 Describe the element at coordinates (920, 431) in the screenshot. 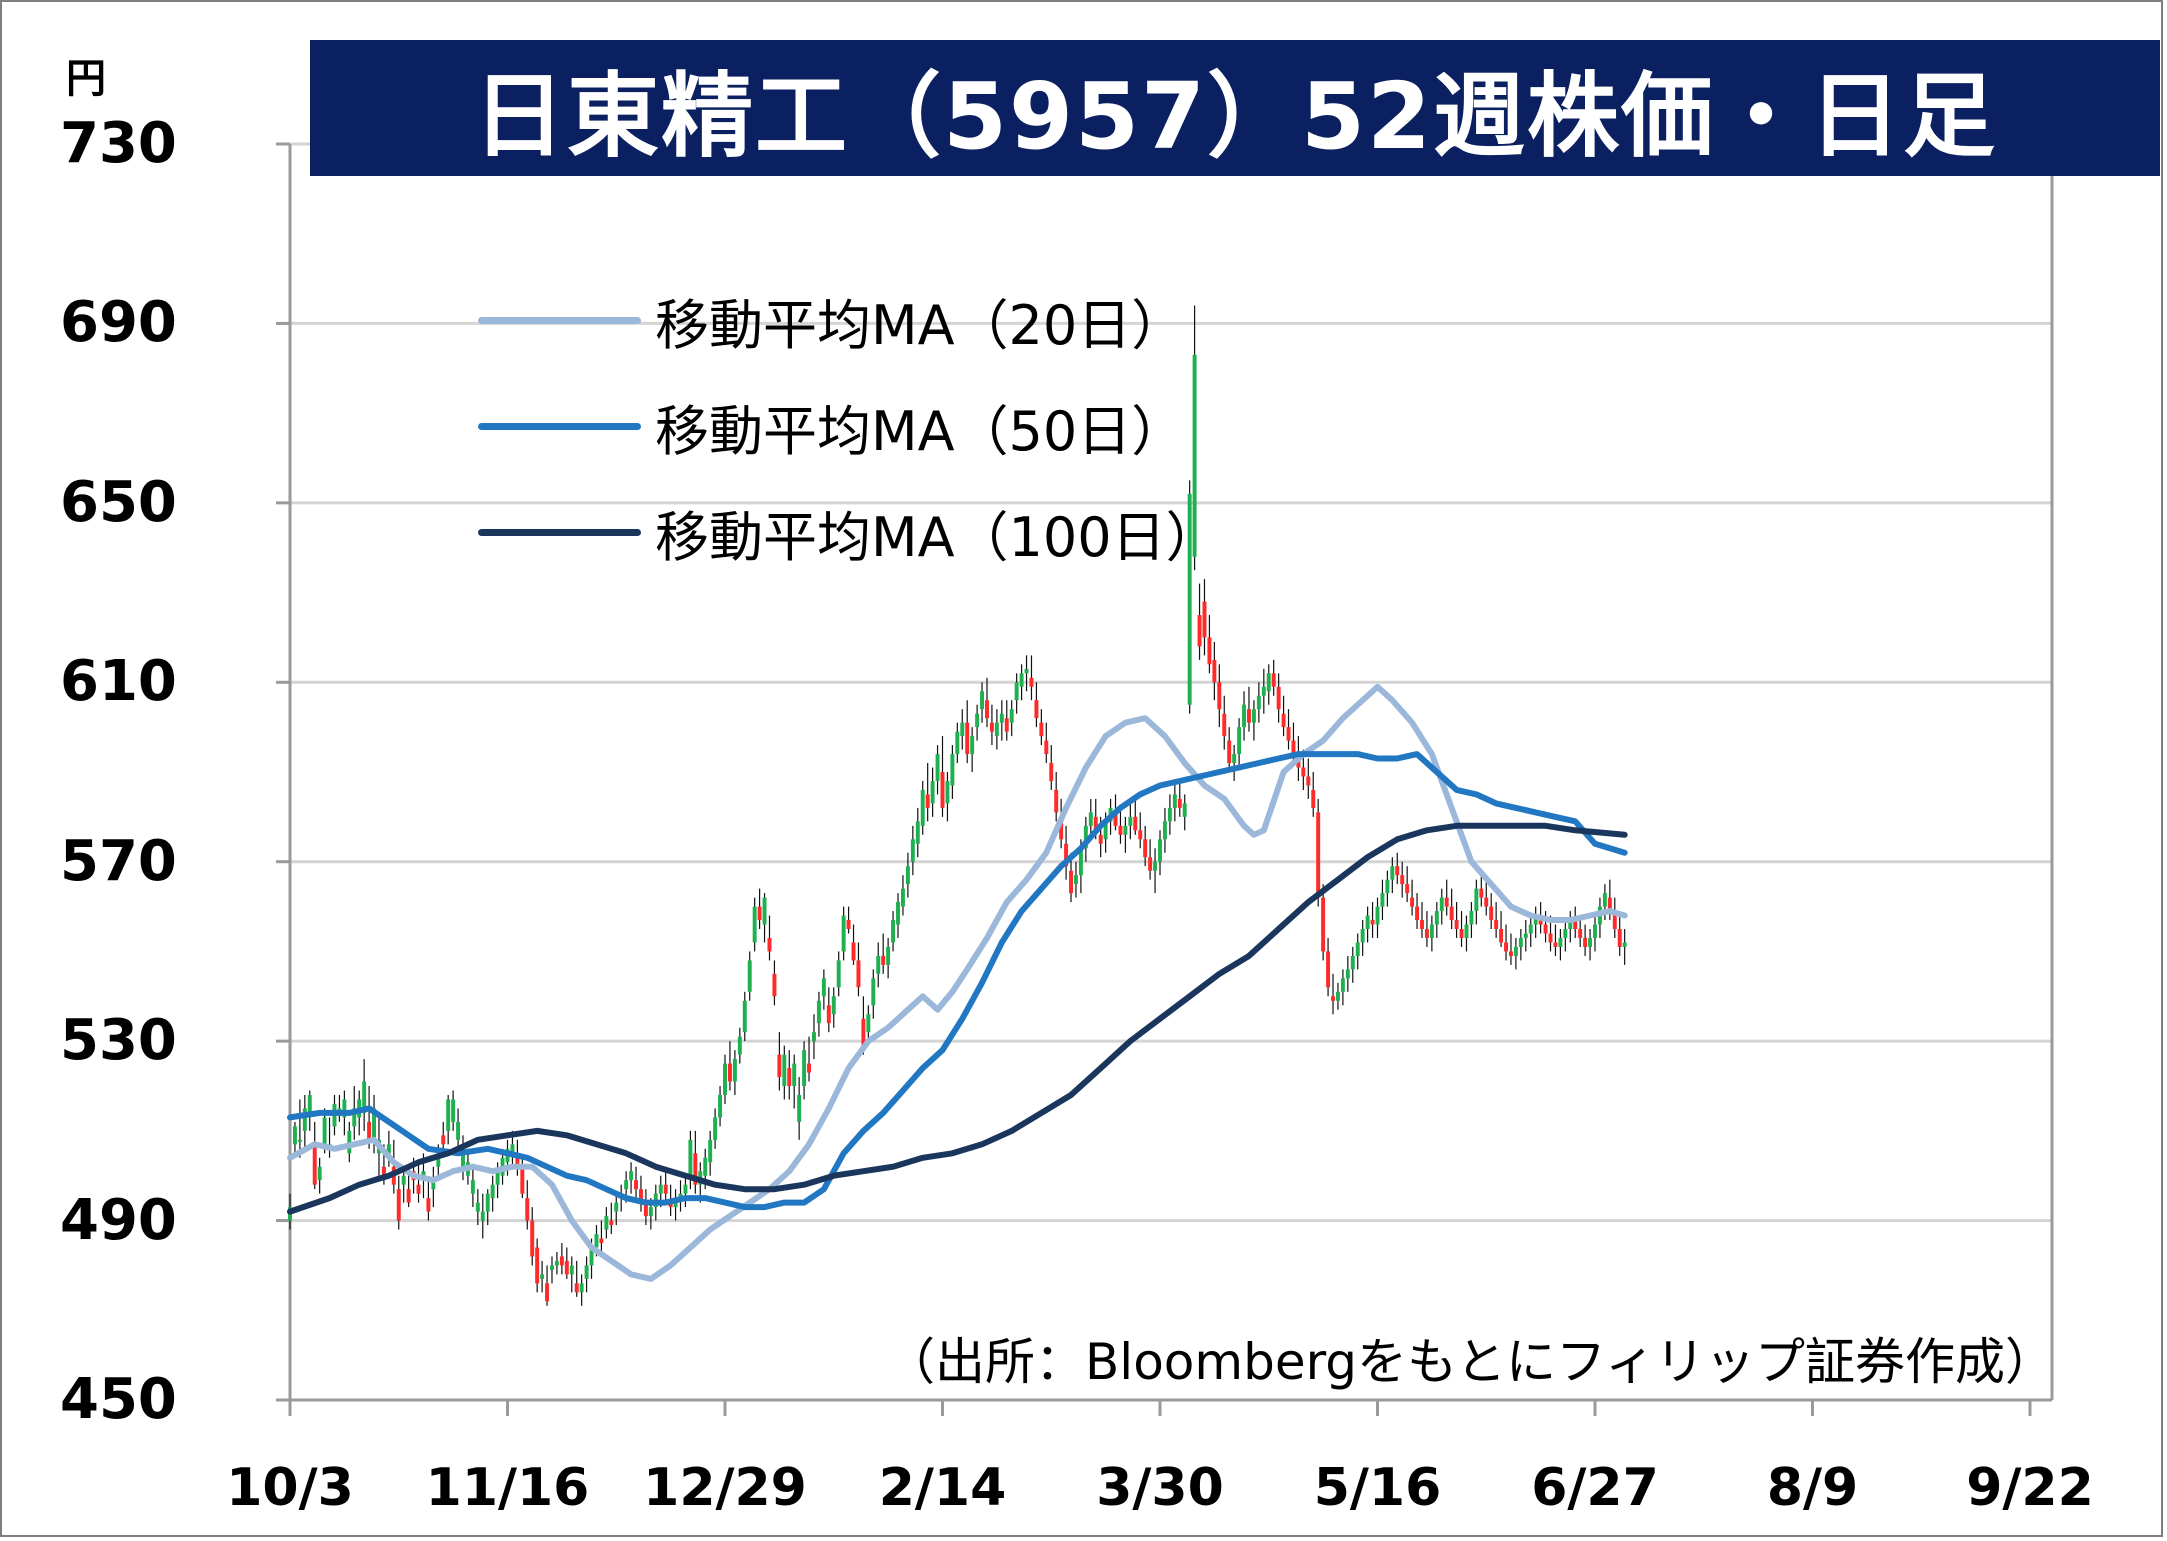

I see `legend-label-ma50: 移動平均MA（50日）` at that location.